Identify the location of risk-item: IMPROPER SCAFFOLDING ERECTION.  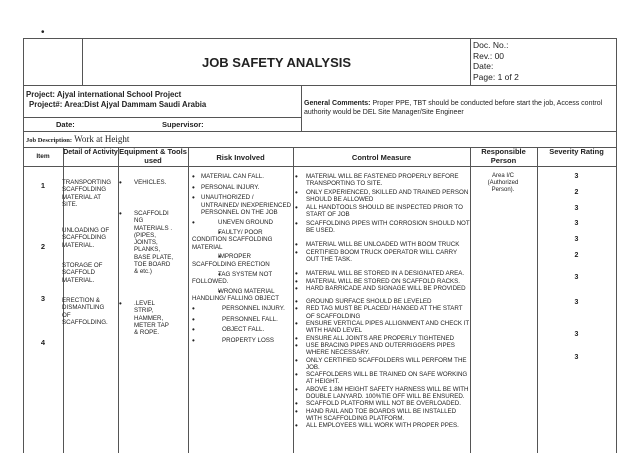
(242, 260).